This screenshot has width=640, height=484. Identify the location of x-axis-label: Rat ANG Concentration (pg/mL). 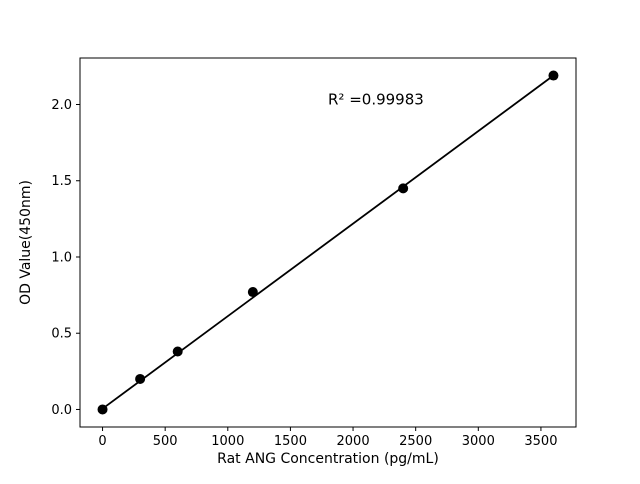
(328, 459).